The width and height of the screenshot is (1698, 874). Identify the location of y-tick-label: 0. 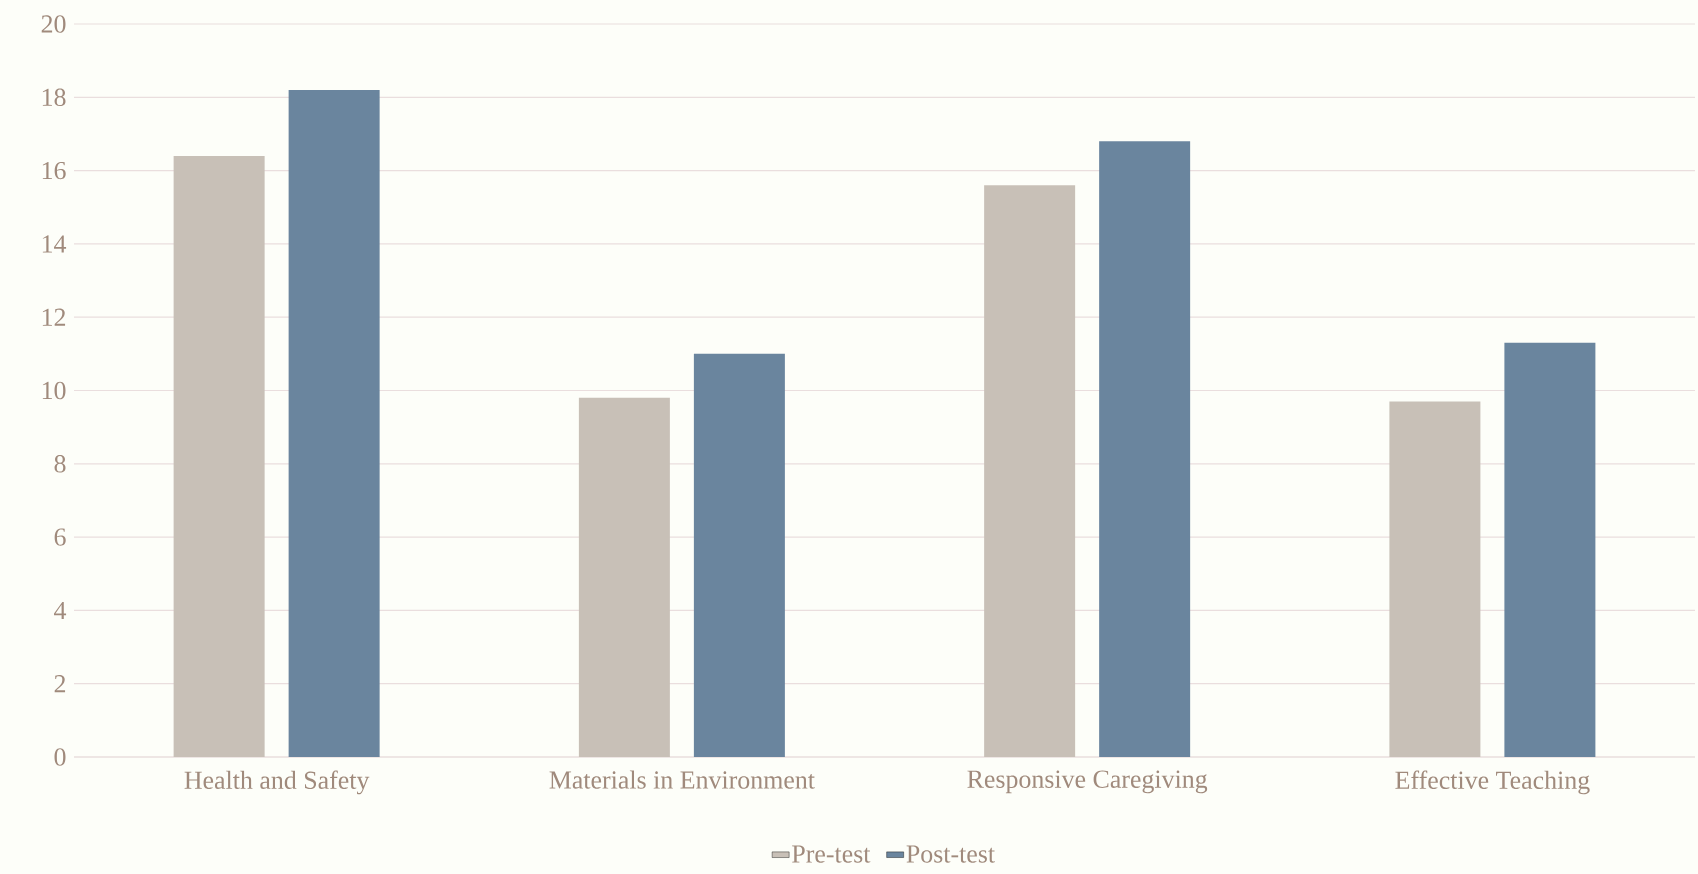
(60, 757).